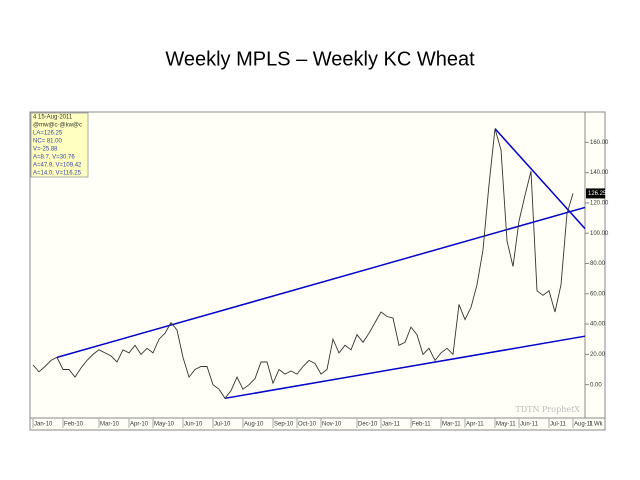 This screenshot has height=480, width=640. What do you see at coordinates (599, 203) in the screenshot?
I see `y-tick-label: 120.00` at bounding box center [599, 203].